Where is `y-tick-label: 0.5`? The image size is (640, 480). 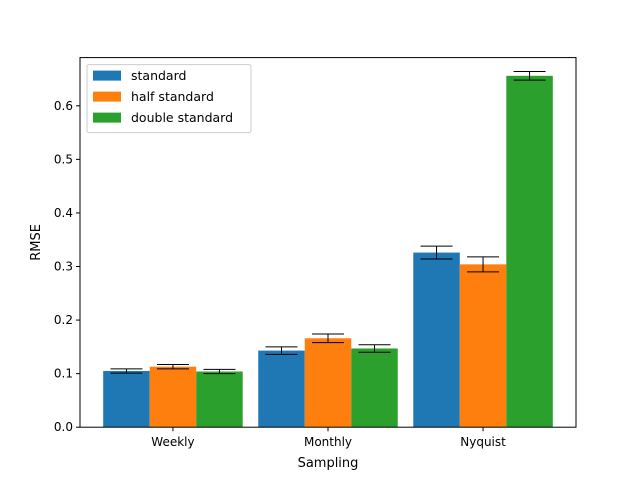 y-tick-label: 0.5 is located at coordinates (63, 159).